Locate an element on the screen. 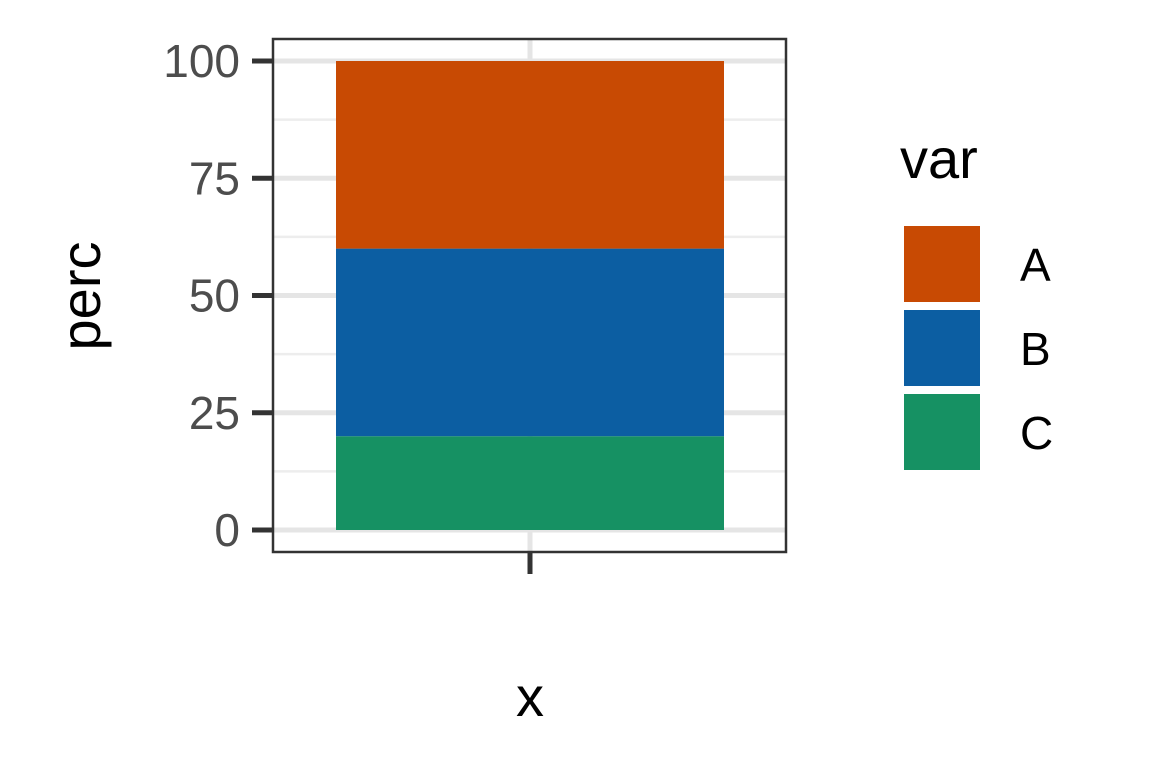 The image size is (1152, 768). y-tick-label: 75 is located at coordinates (214, 178).